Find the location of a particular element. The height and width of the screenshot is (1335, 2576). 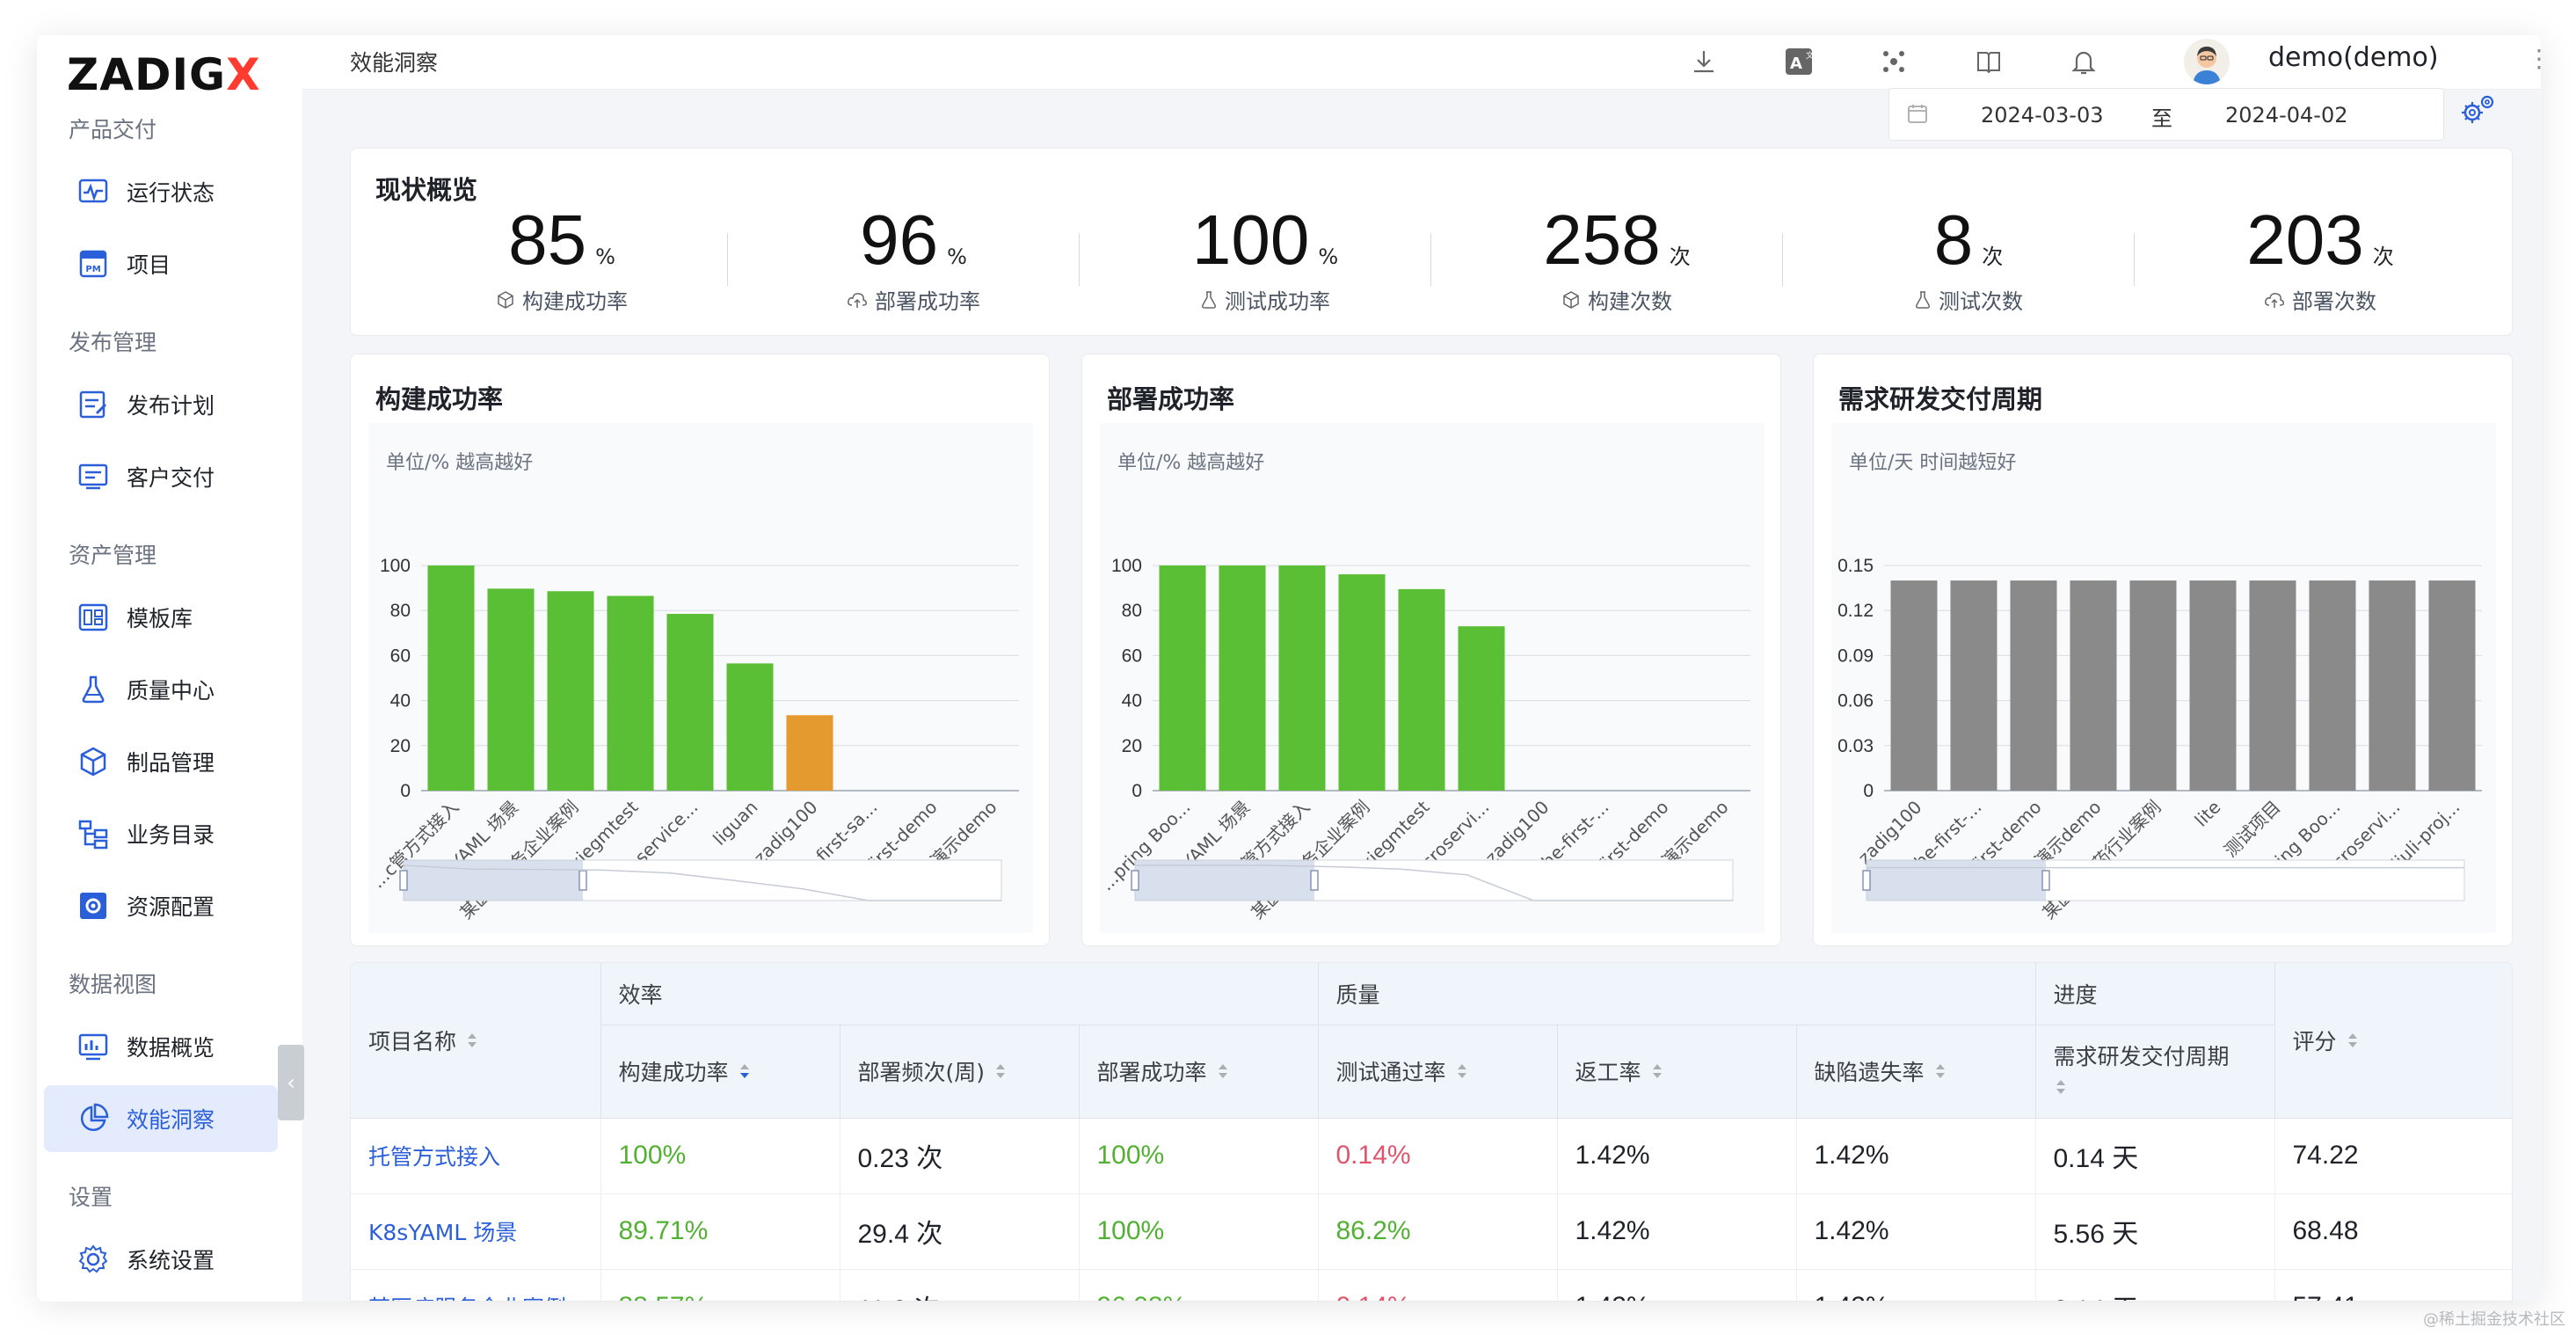

col-deploy-success-rate: 部署成功率 is located at coordinates (1199, 1072).